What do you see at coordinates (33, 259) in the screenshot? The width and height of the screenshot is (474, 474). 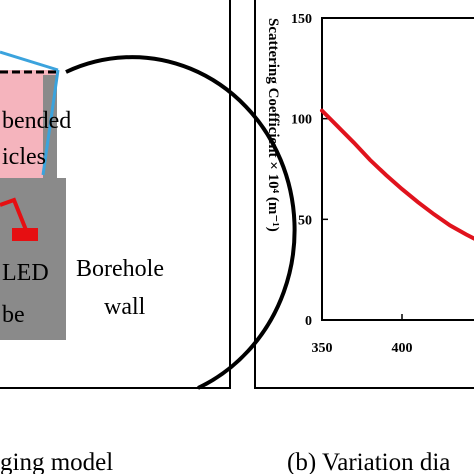 I see `probe-body` at bounding box center [33, 259].